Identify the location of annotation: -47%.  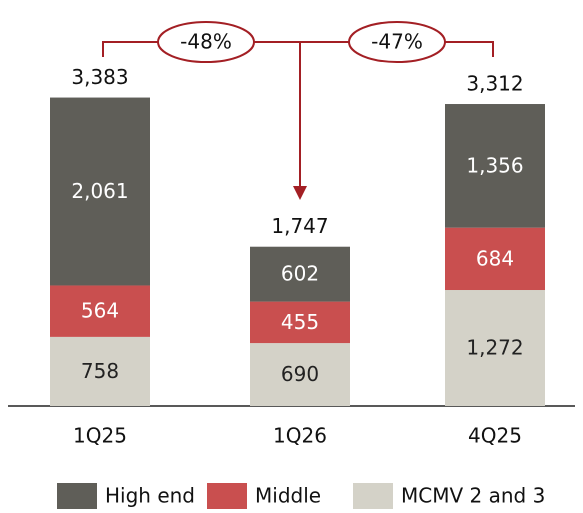
(397, 42).